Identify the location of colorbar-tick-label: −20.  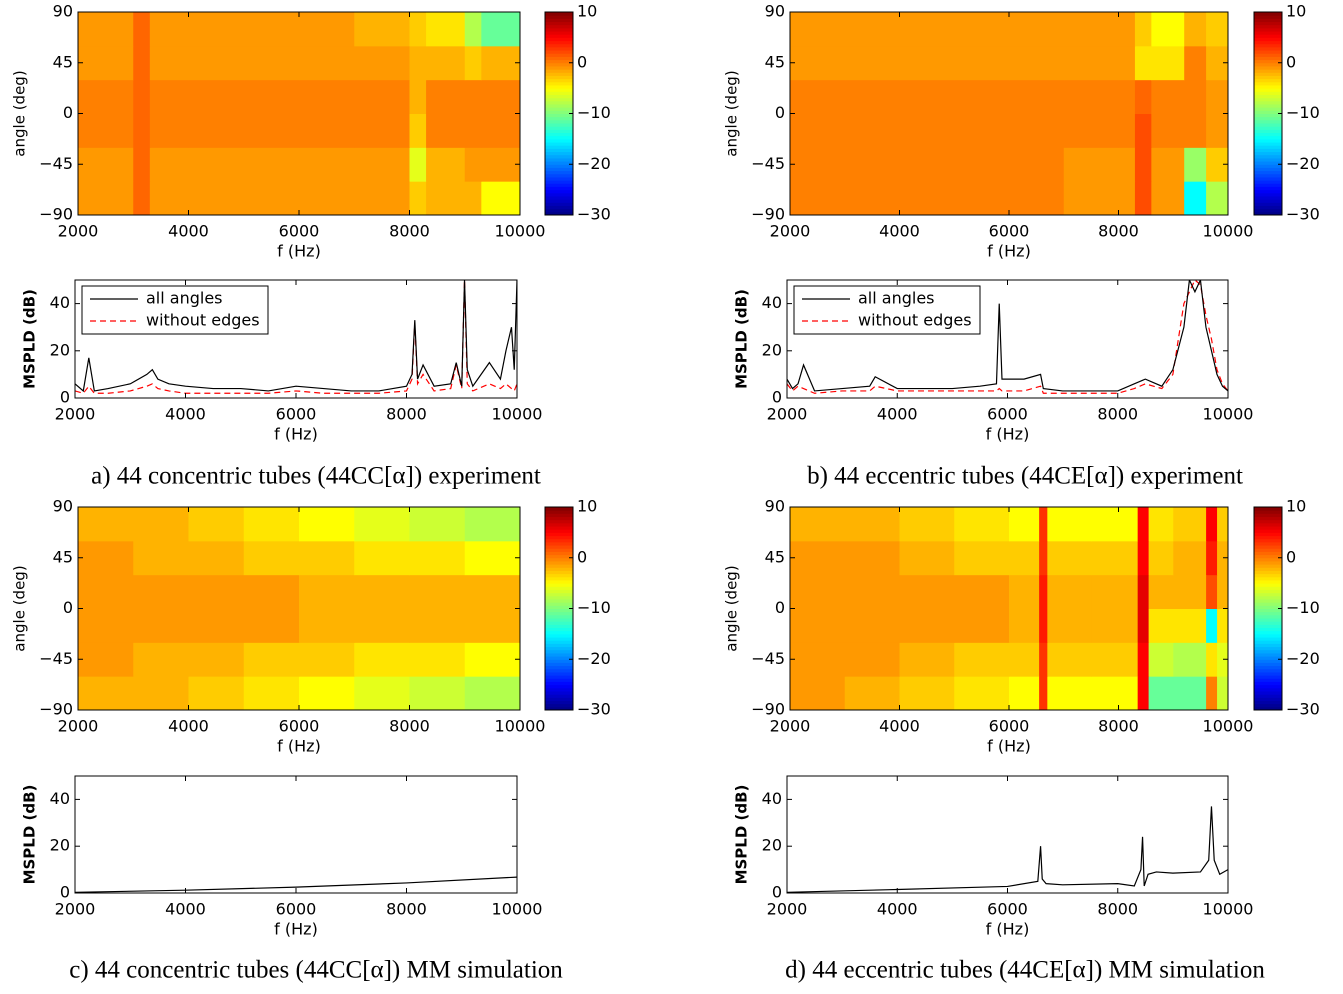
(594, 658).